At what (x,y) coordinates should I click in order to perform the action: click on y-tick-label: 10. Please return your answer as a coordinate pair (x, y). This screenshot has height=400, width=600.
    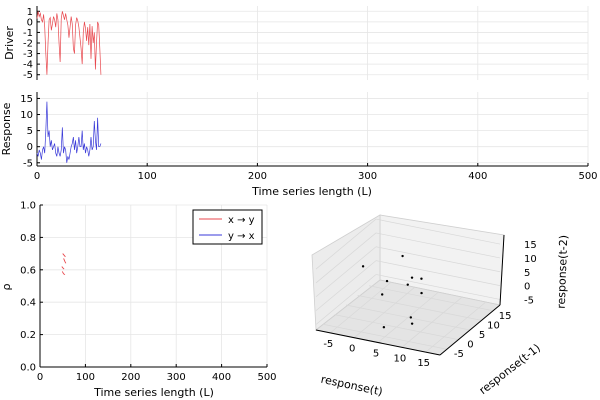
    Looking at the image, I should click on (26, 115).